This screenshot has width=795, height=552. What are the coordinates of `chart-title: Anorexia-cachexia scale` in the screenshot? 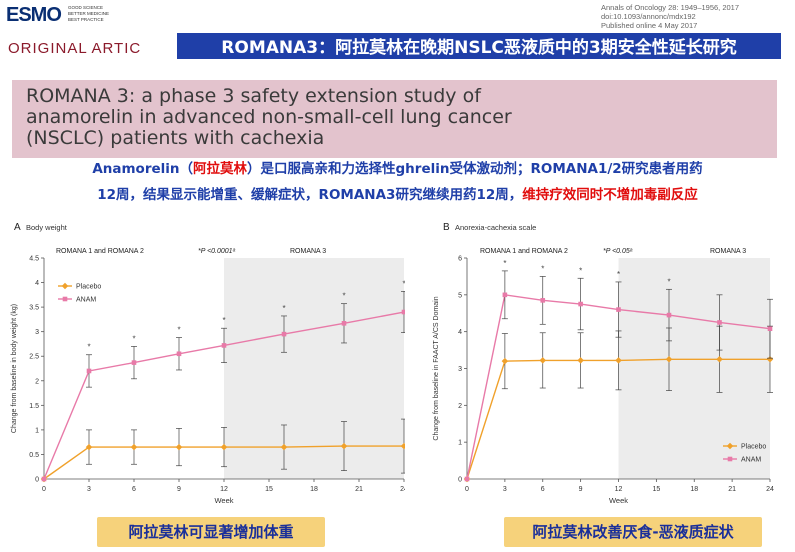 It's located at (495, 227).